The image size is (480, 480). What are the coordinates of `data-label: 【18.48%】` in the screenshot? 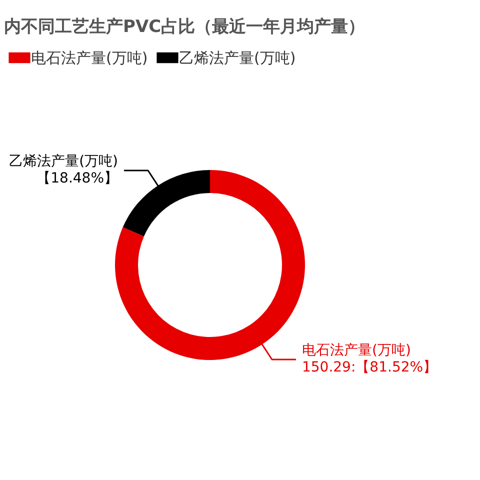 It's located at (77, 178).